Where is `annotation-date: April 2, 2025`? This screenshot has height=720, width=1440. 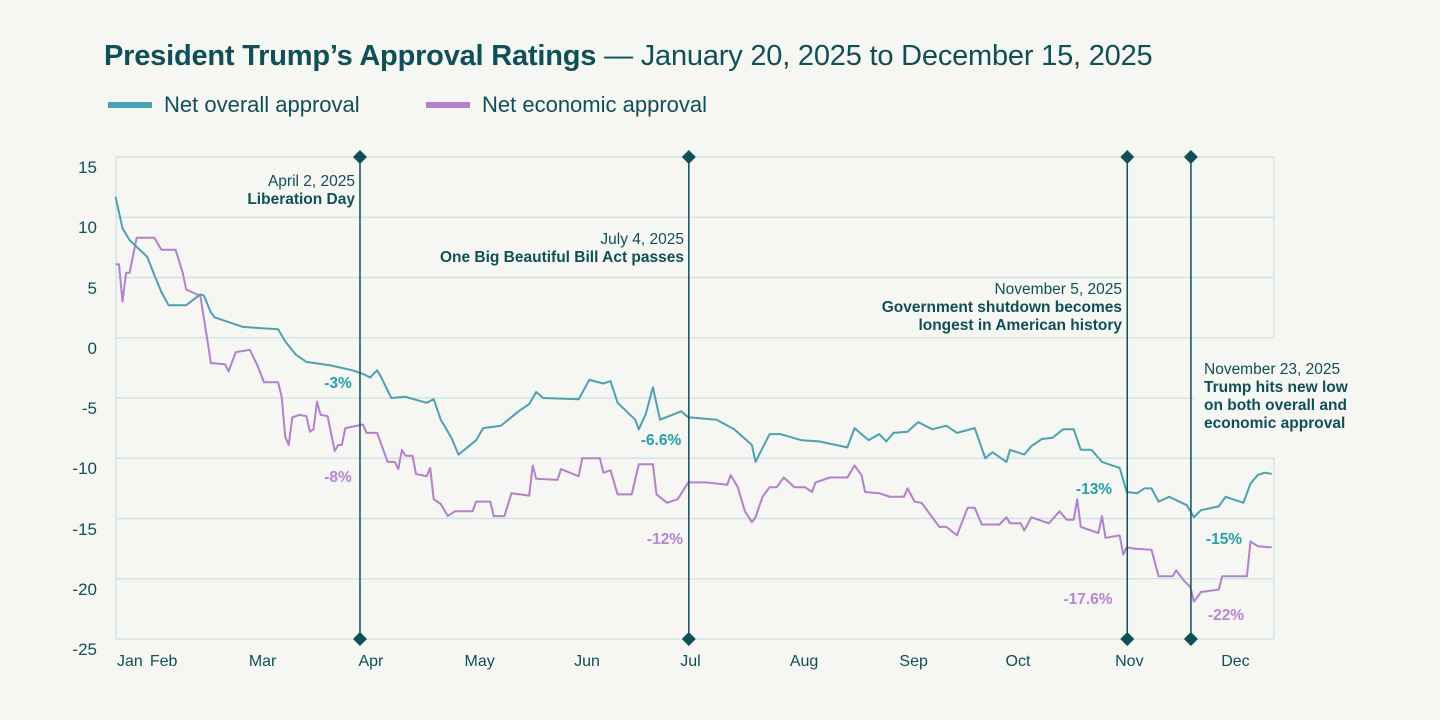
annotation-date: April 2, 2025 is located at coordinates (311, 181).